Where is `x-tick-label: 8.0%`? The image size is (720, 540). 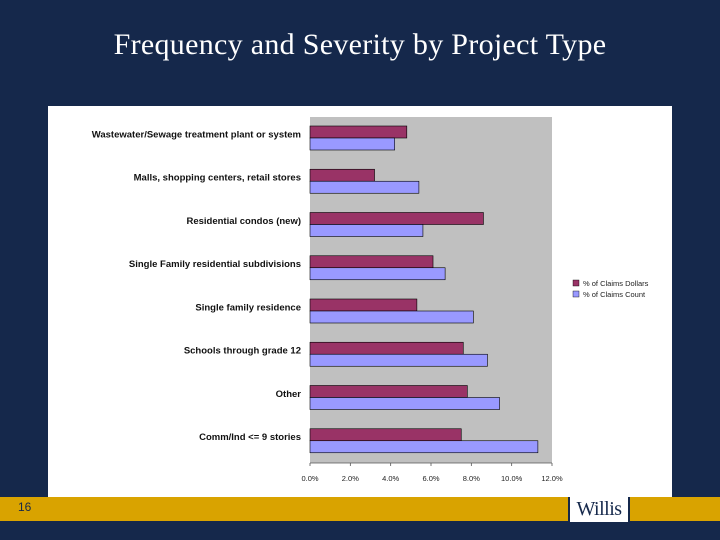 x-tick-label: 8.0% is located at coordinates (471, 478).